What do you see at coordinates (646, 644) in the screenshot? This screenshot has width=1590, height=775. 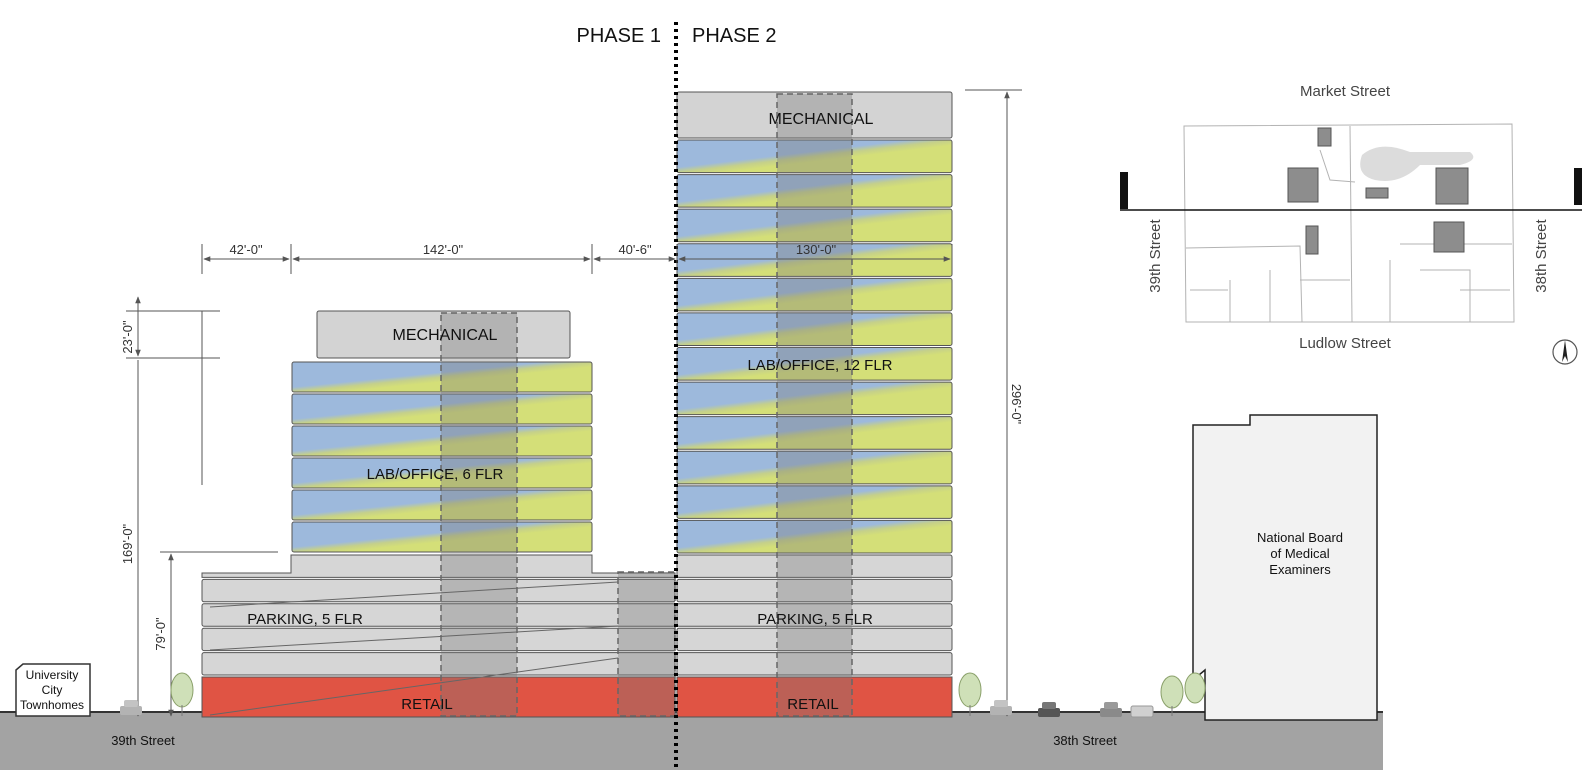 I see `phase1-ramp-core` at bounding box center [646, 644].